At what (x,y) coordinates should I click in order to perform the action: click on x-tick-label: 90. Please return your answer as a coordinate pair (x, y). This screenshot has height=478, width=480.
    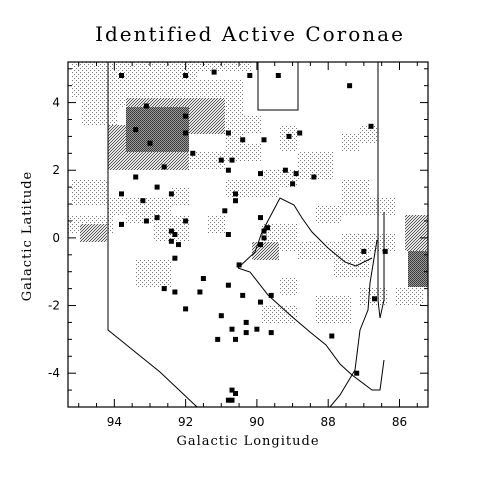
    Looking at the image, I should click on (256, 422).